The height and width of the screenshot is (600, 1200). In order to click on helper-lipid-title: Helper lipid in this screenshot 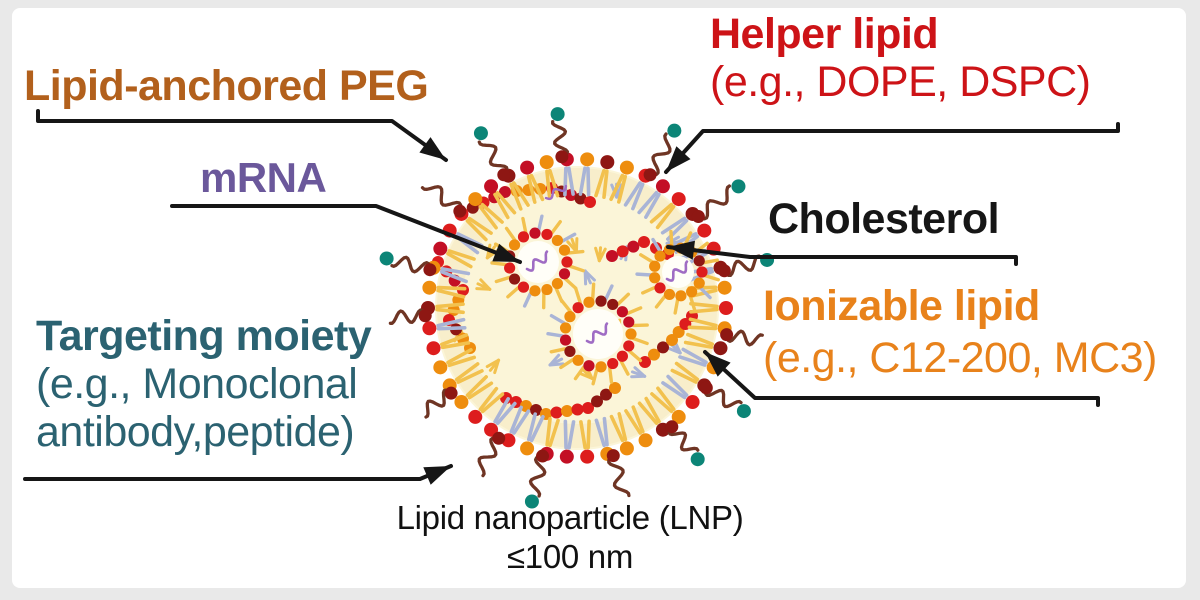, I will do `click(824, 34)`.